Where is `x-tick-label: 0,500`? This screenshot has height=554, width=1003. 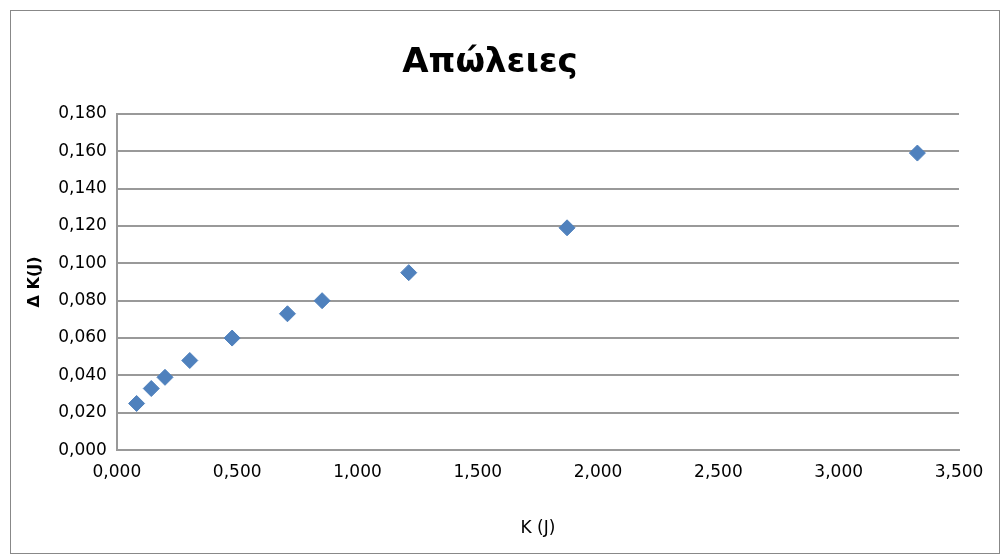
x-tick-label: 0,500 is located at coordinates (237, 470).